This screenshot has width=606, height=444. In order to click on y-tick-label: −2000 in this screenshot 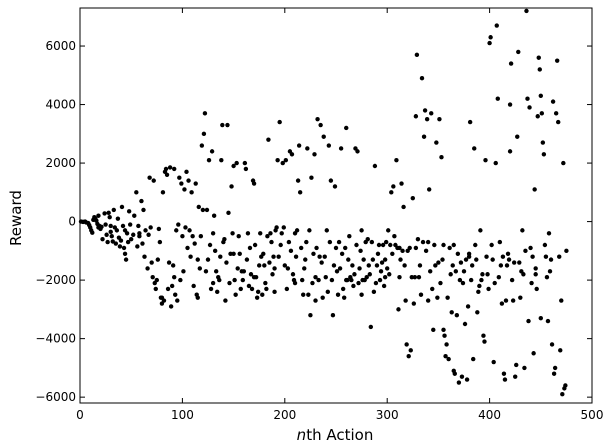, I will do `click(55, 280)`.